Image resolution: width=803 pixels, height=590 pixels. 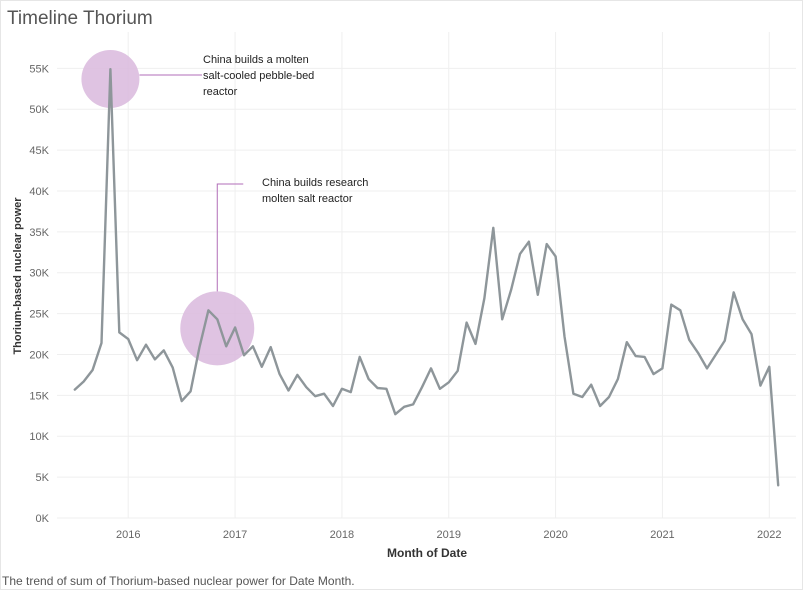 What do you see at coordinates (39, 437) in the screenshot?
I see `y-tick-label: 10K` at bounding box center [39, 437].